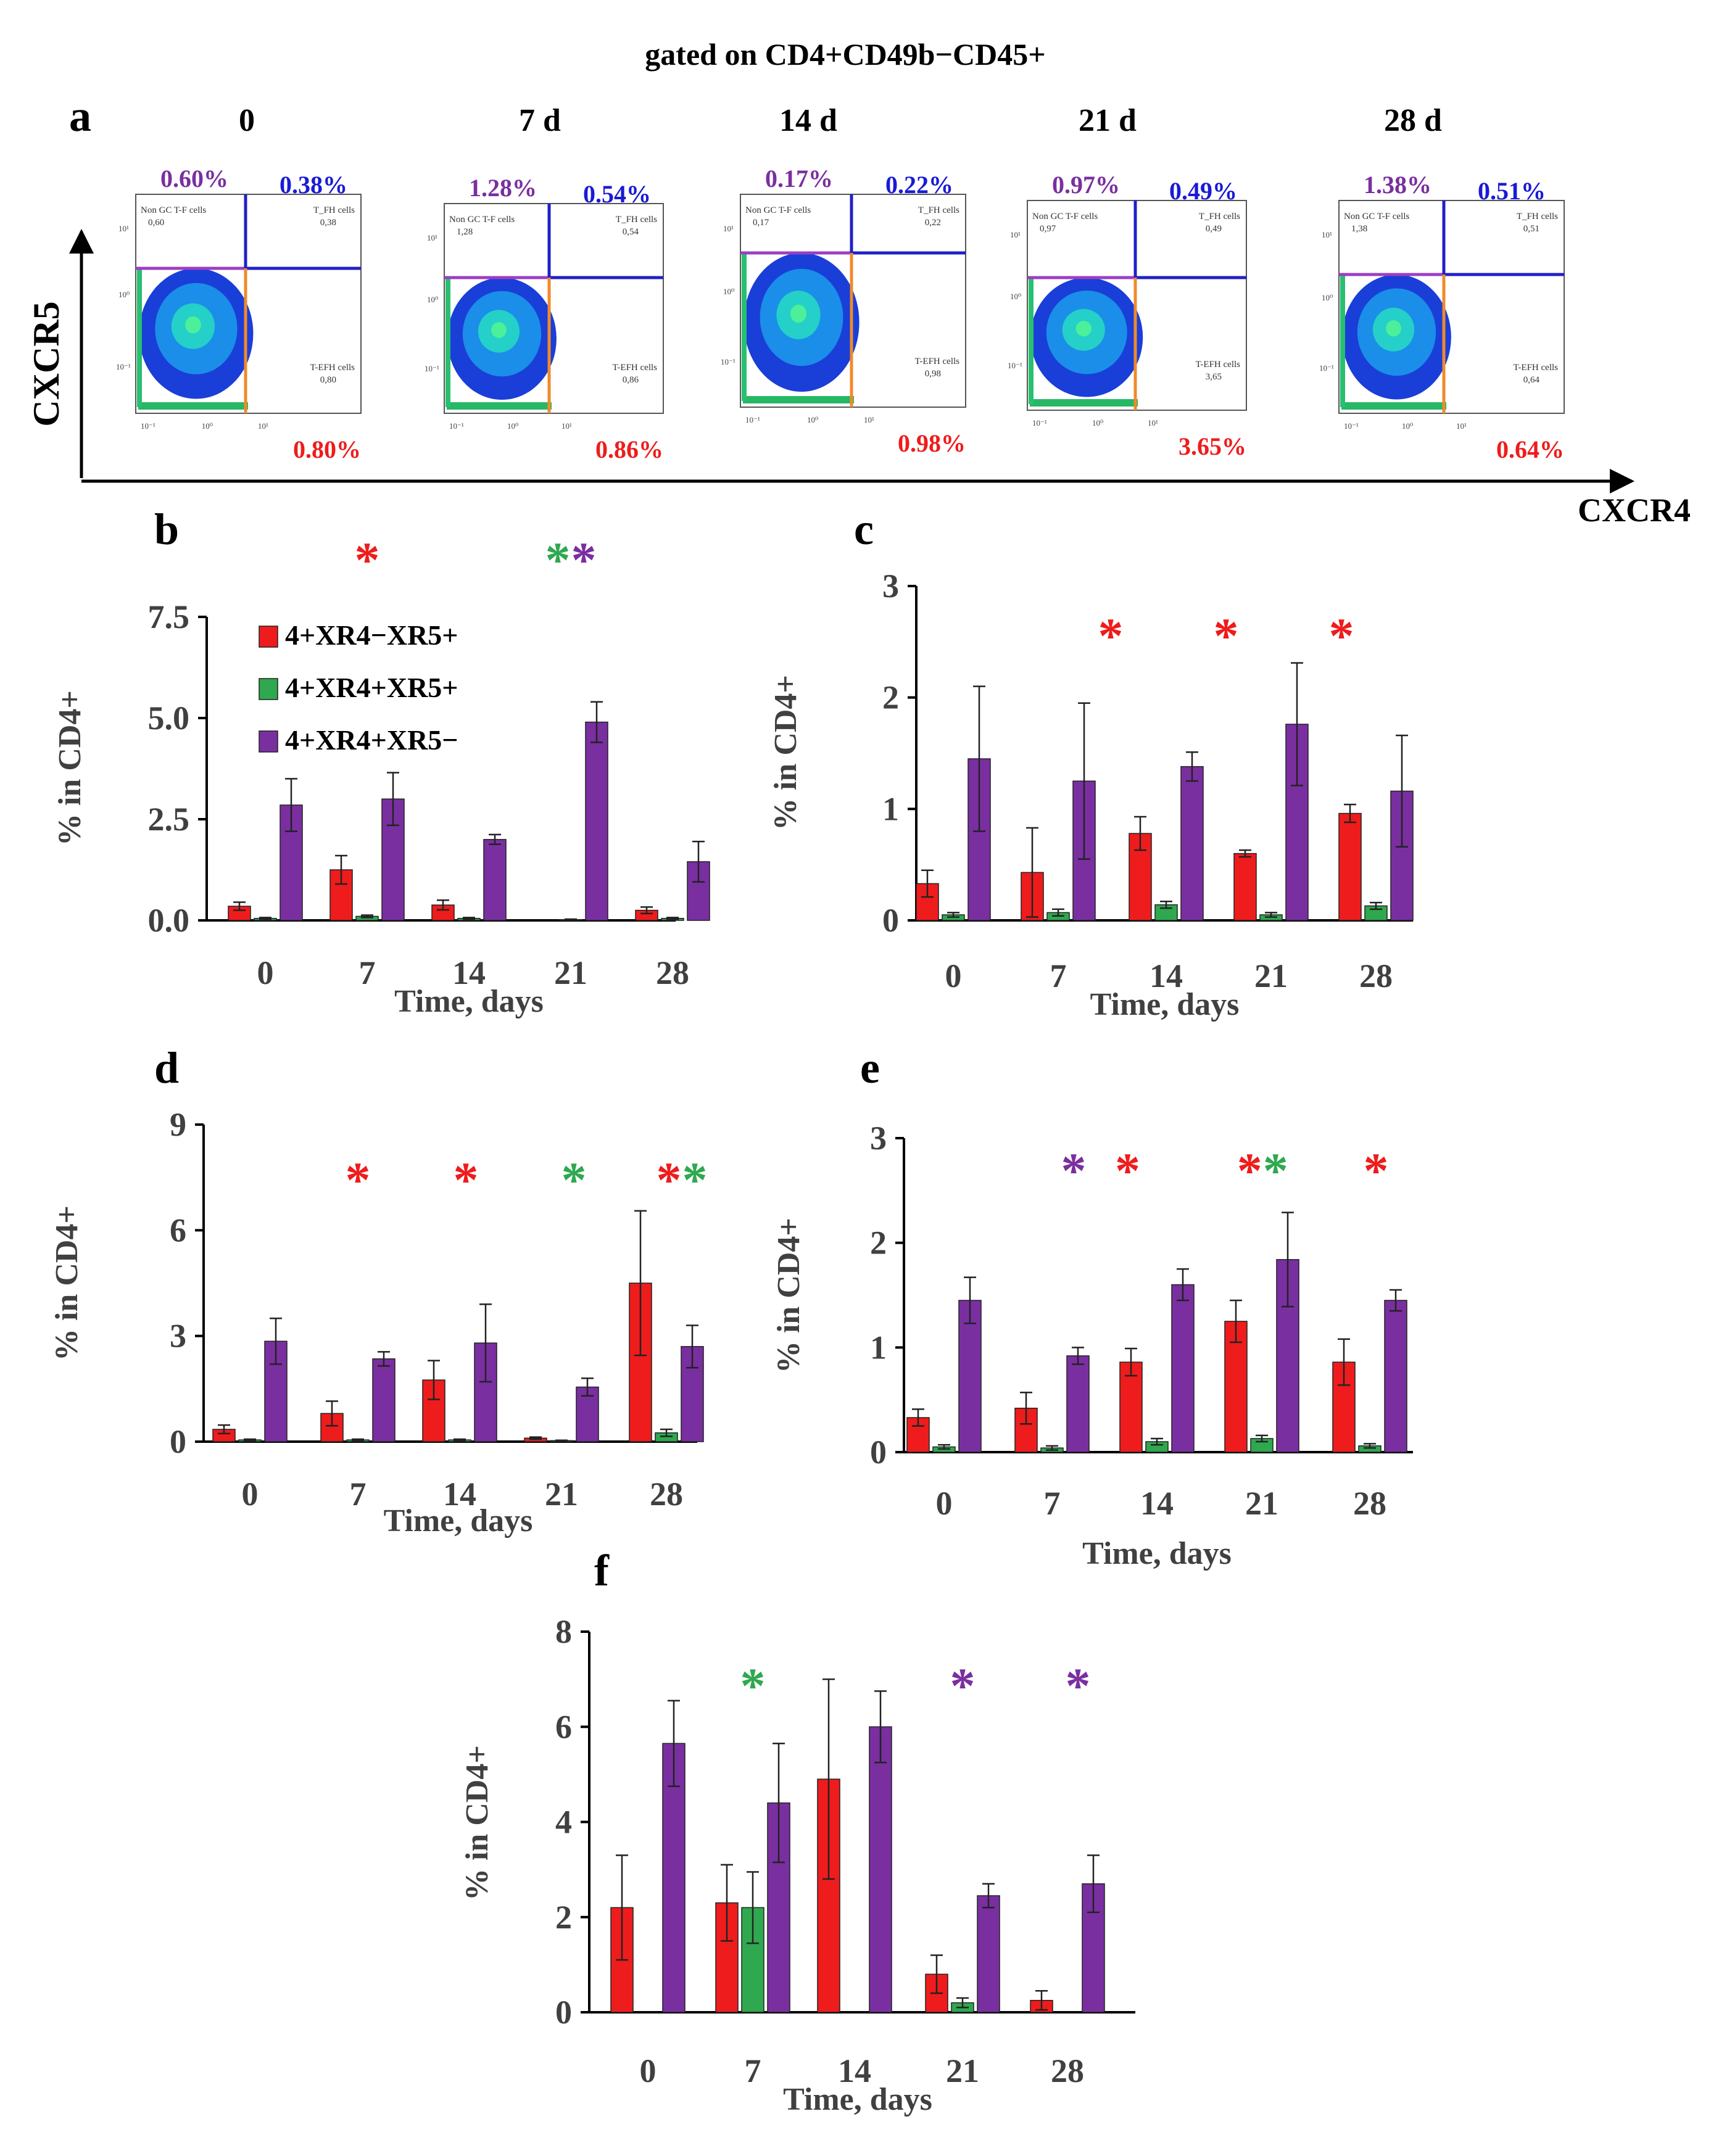  Describe the element at coordinates (1512, 191) in the screenshot. I see `quad-ur-percent: 0.51%` at that location.